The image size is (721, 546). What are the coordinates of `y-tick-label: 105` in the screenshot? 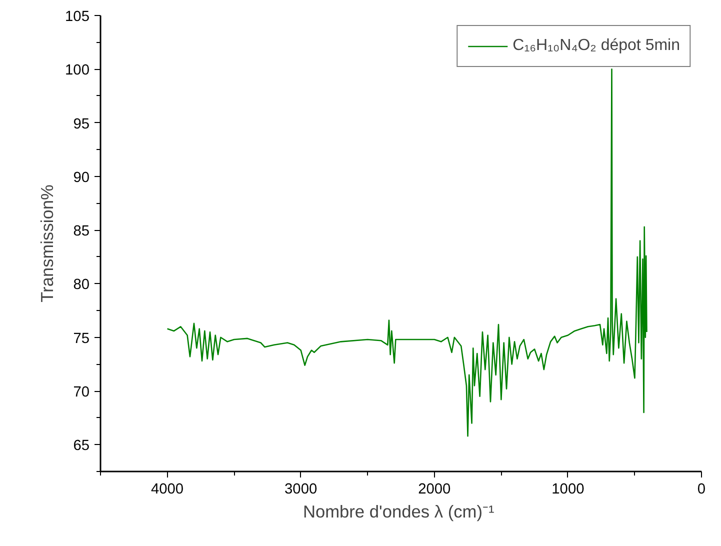 It's located at (77, 17).